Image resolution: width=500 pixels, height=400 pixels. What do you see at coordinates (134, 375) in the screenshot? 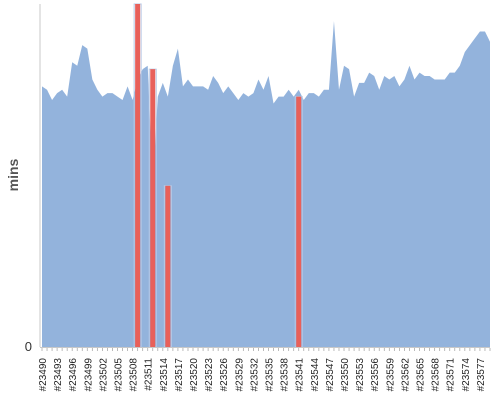
I see `x-tick-label: #23508` at bounding box center [134, 375].